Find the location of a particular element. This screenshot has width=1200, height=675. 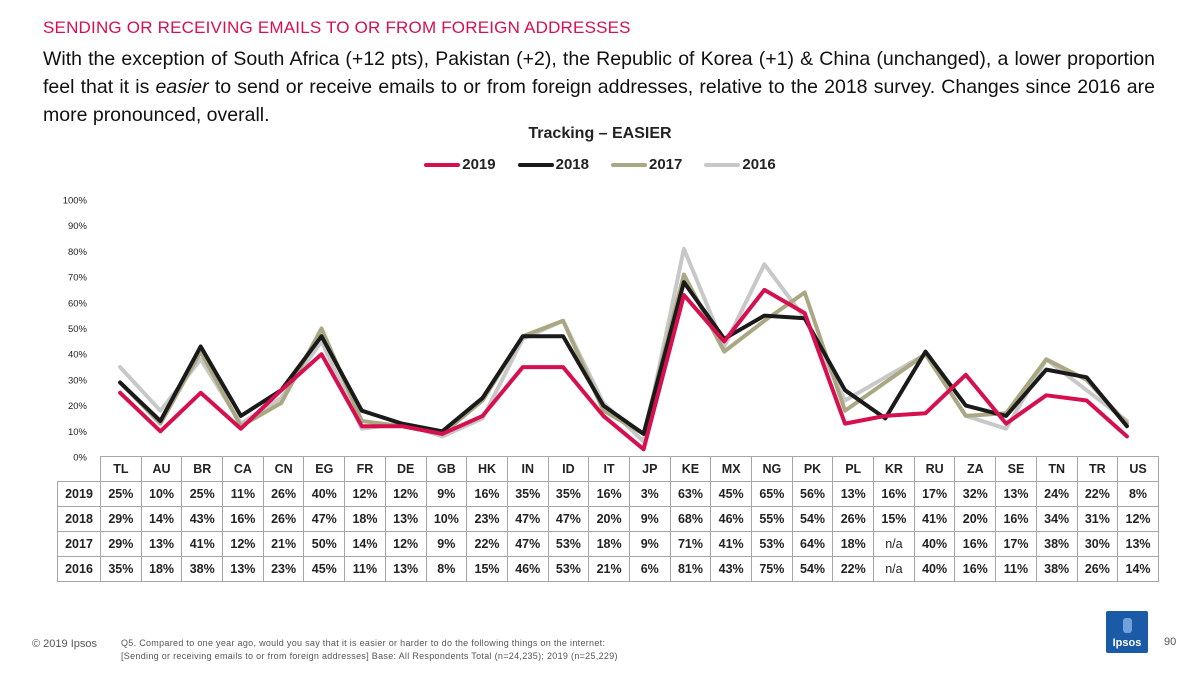

category-label: DE is located at coordinates (405, 469).